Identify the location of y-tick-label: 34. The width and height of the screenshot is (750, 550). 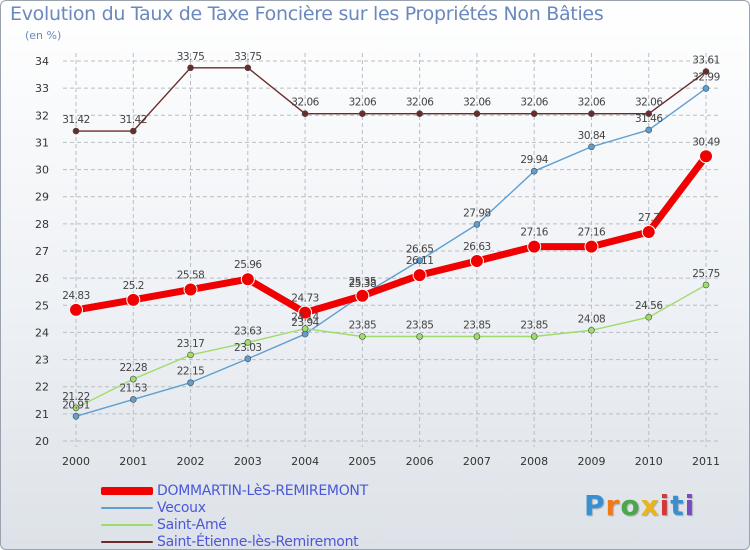
(42, 61).